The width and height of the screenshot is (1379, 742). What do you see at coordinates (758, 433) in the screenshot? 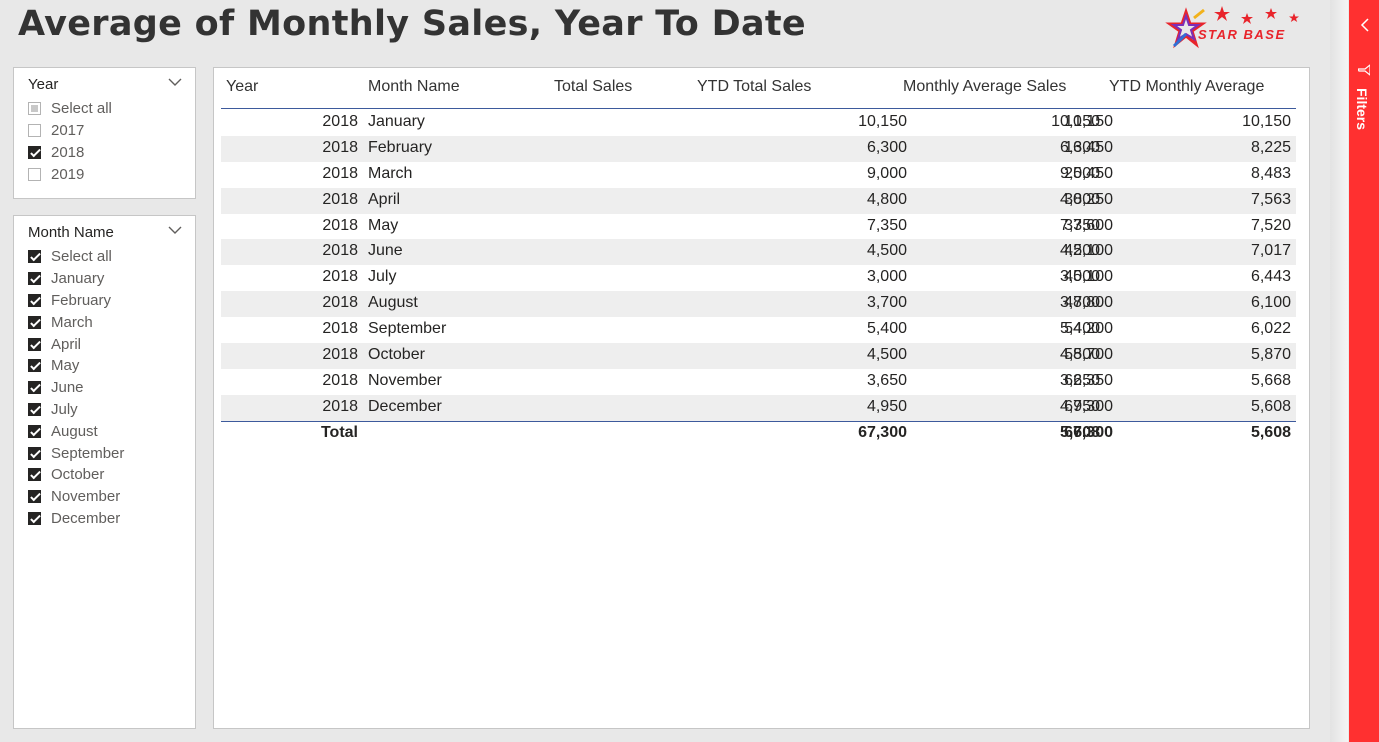
I see `table-total-row: Total 67,300 67,300 5,608 5,608` at bounding box center [758, 433].